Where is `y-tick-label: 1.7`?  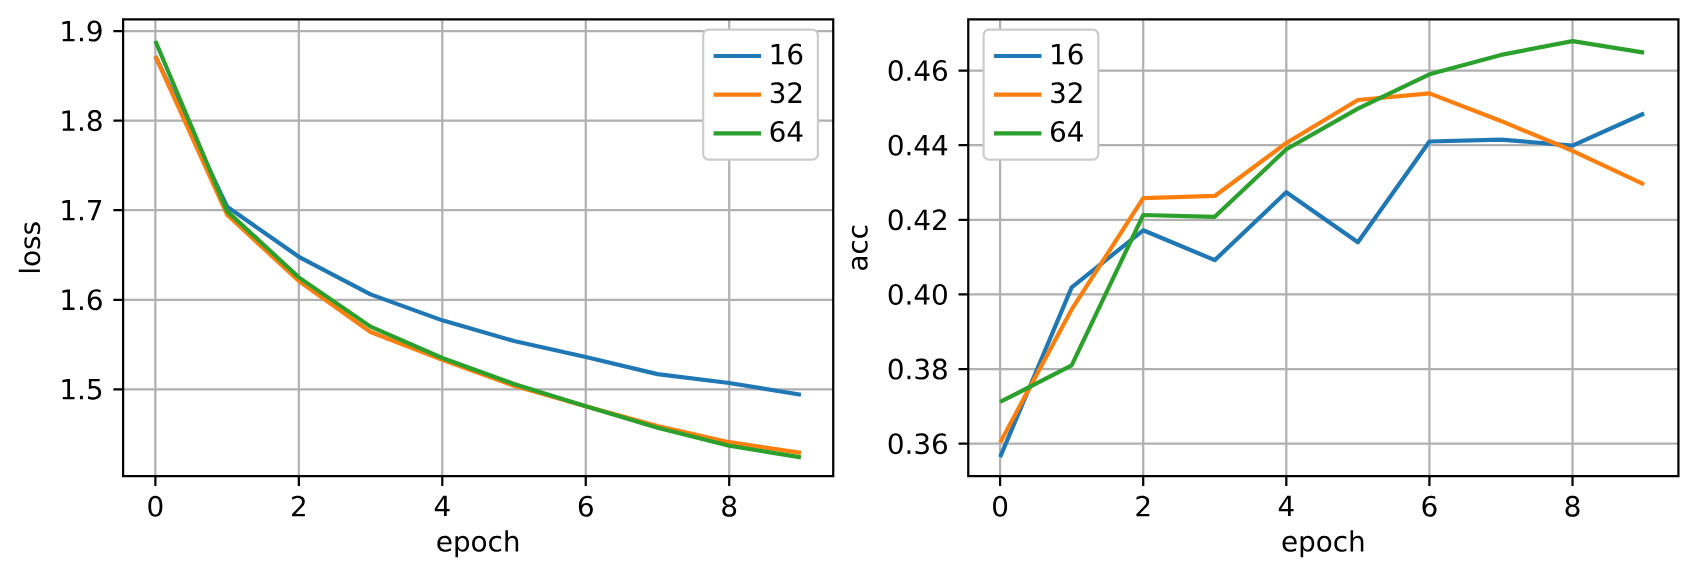
y-tick-label: 1.7 is located at coordinates (82, 210).